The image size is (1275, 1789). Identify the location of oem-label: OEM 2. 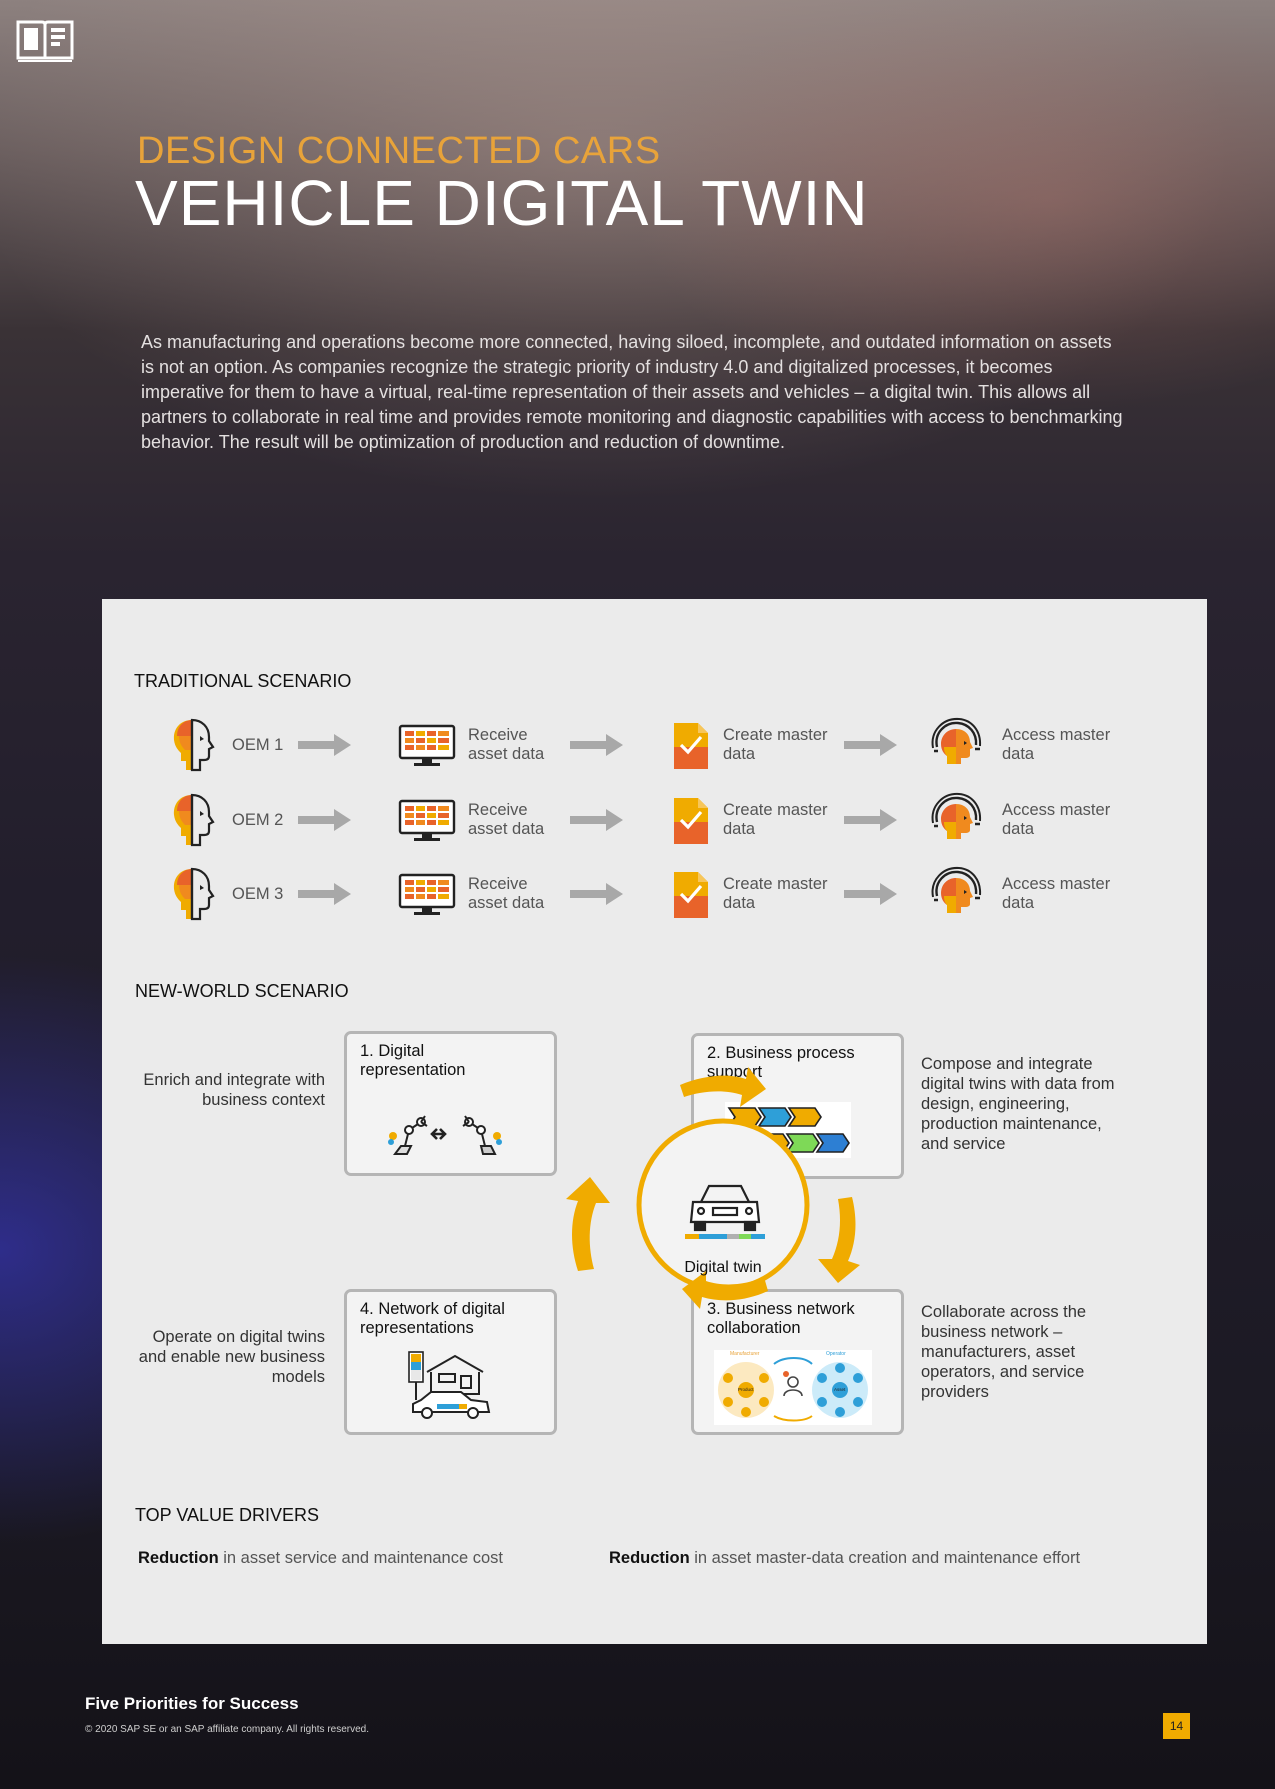
(258, 820).